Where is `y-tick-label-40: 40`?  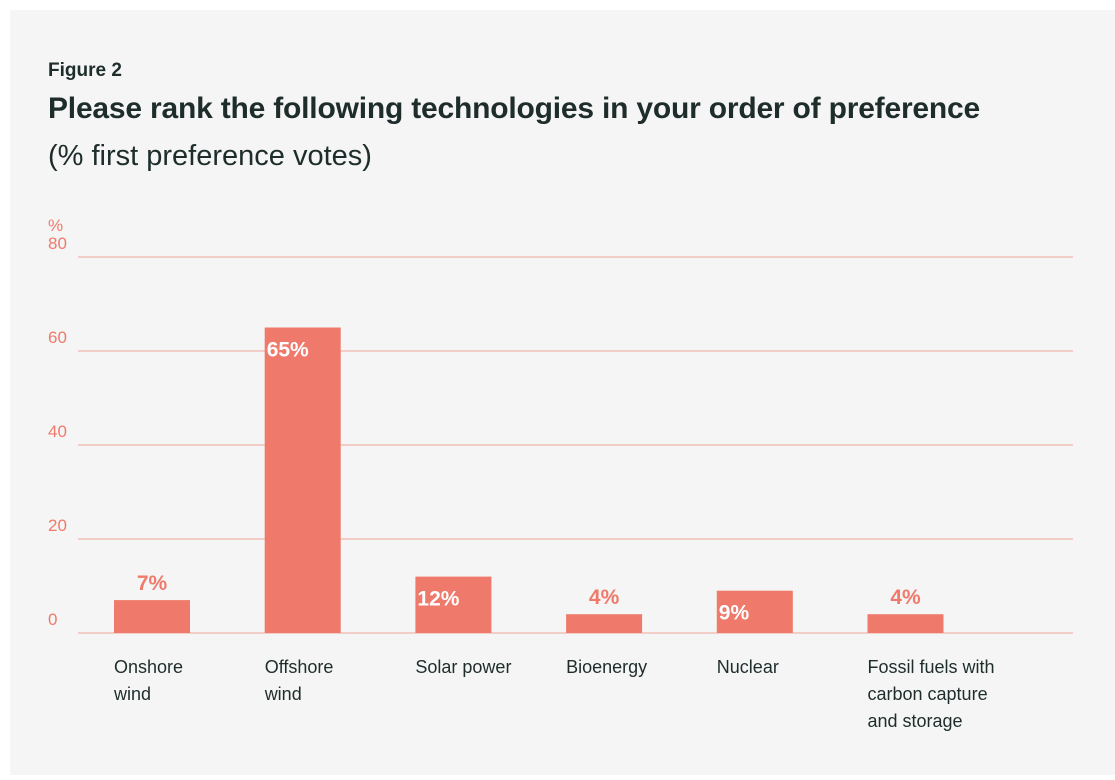 y-tick-label-40: 40 is located at coordinates (57, 431).